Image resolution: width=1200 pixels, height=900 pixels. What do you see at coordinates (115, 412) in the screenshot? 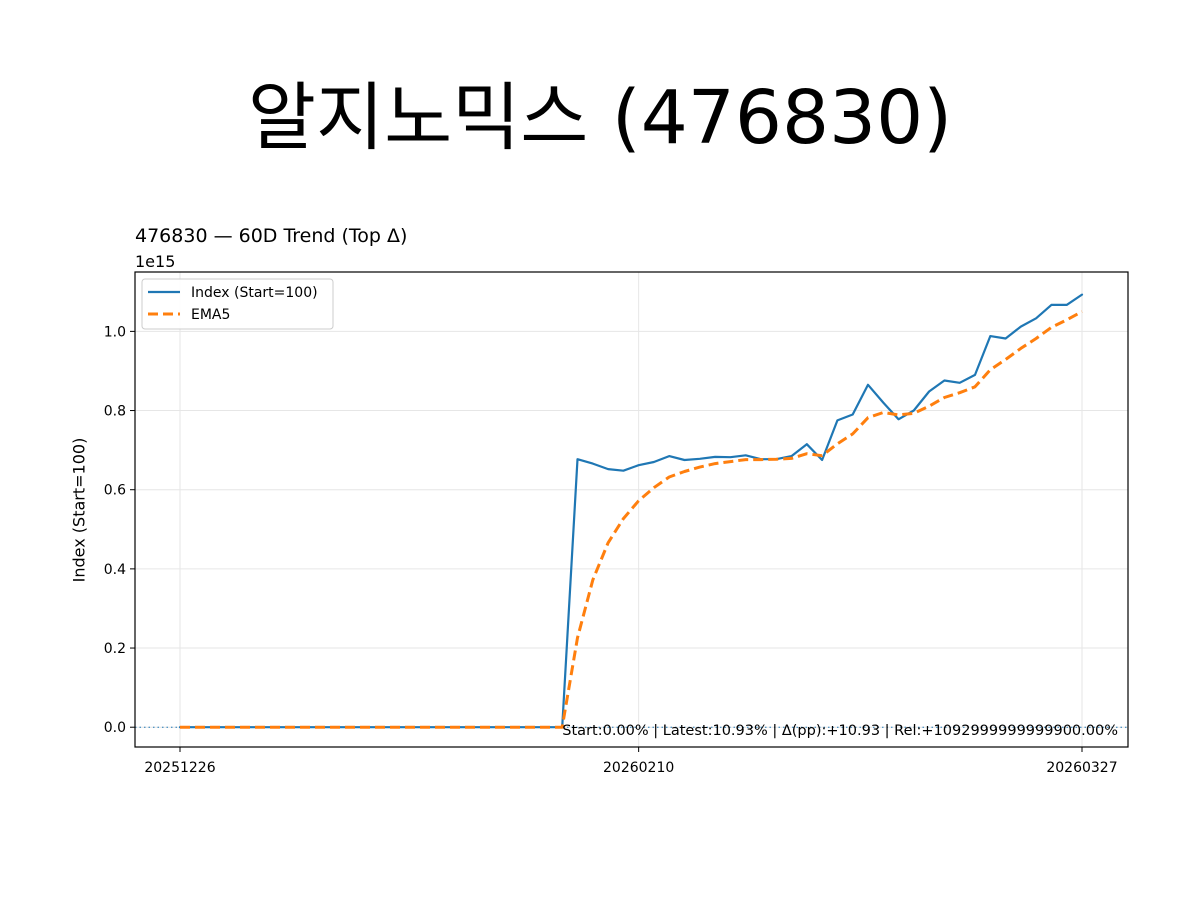
I see `y-tick-label: 0.8` at bounding box center [115, 412].